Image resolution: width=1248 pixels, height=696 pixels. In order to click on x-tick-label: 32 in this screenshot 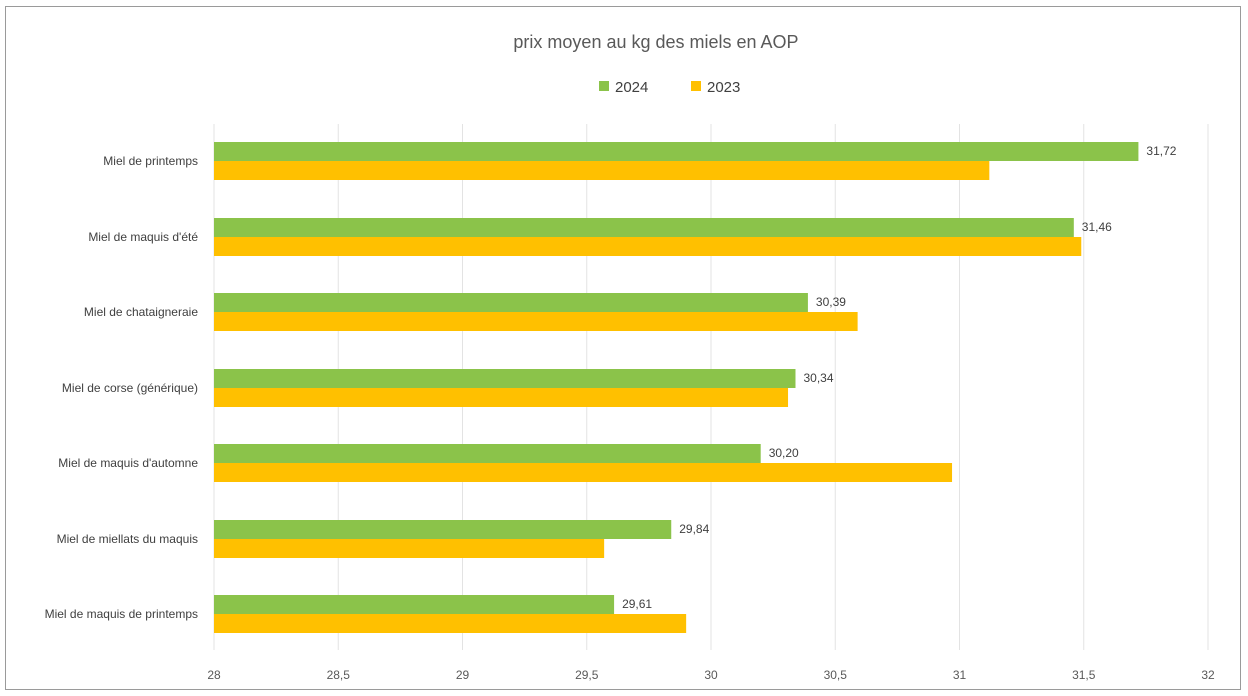, I will do `click(1208, 675)`.